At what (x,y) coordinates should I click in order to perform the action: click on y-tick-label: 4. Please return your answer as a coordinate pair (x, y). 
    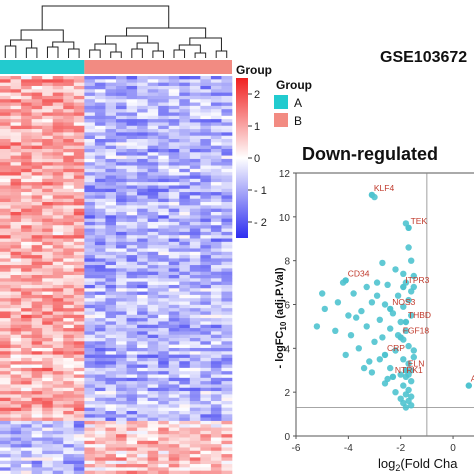
    Looking at the image, I should click on (287, 349).